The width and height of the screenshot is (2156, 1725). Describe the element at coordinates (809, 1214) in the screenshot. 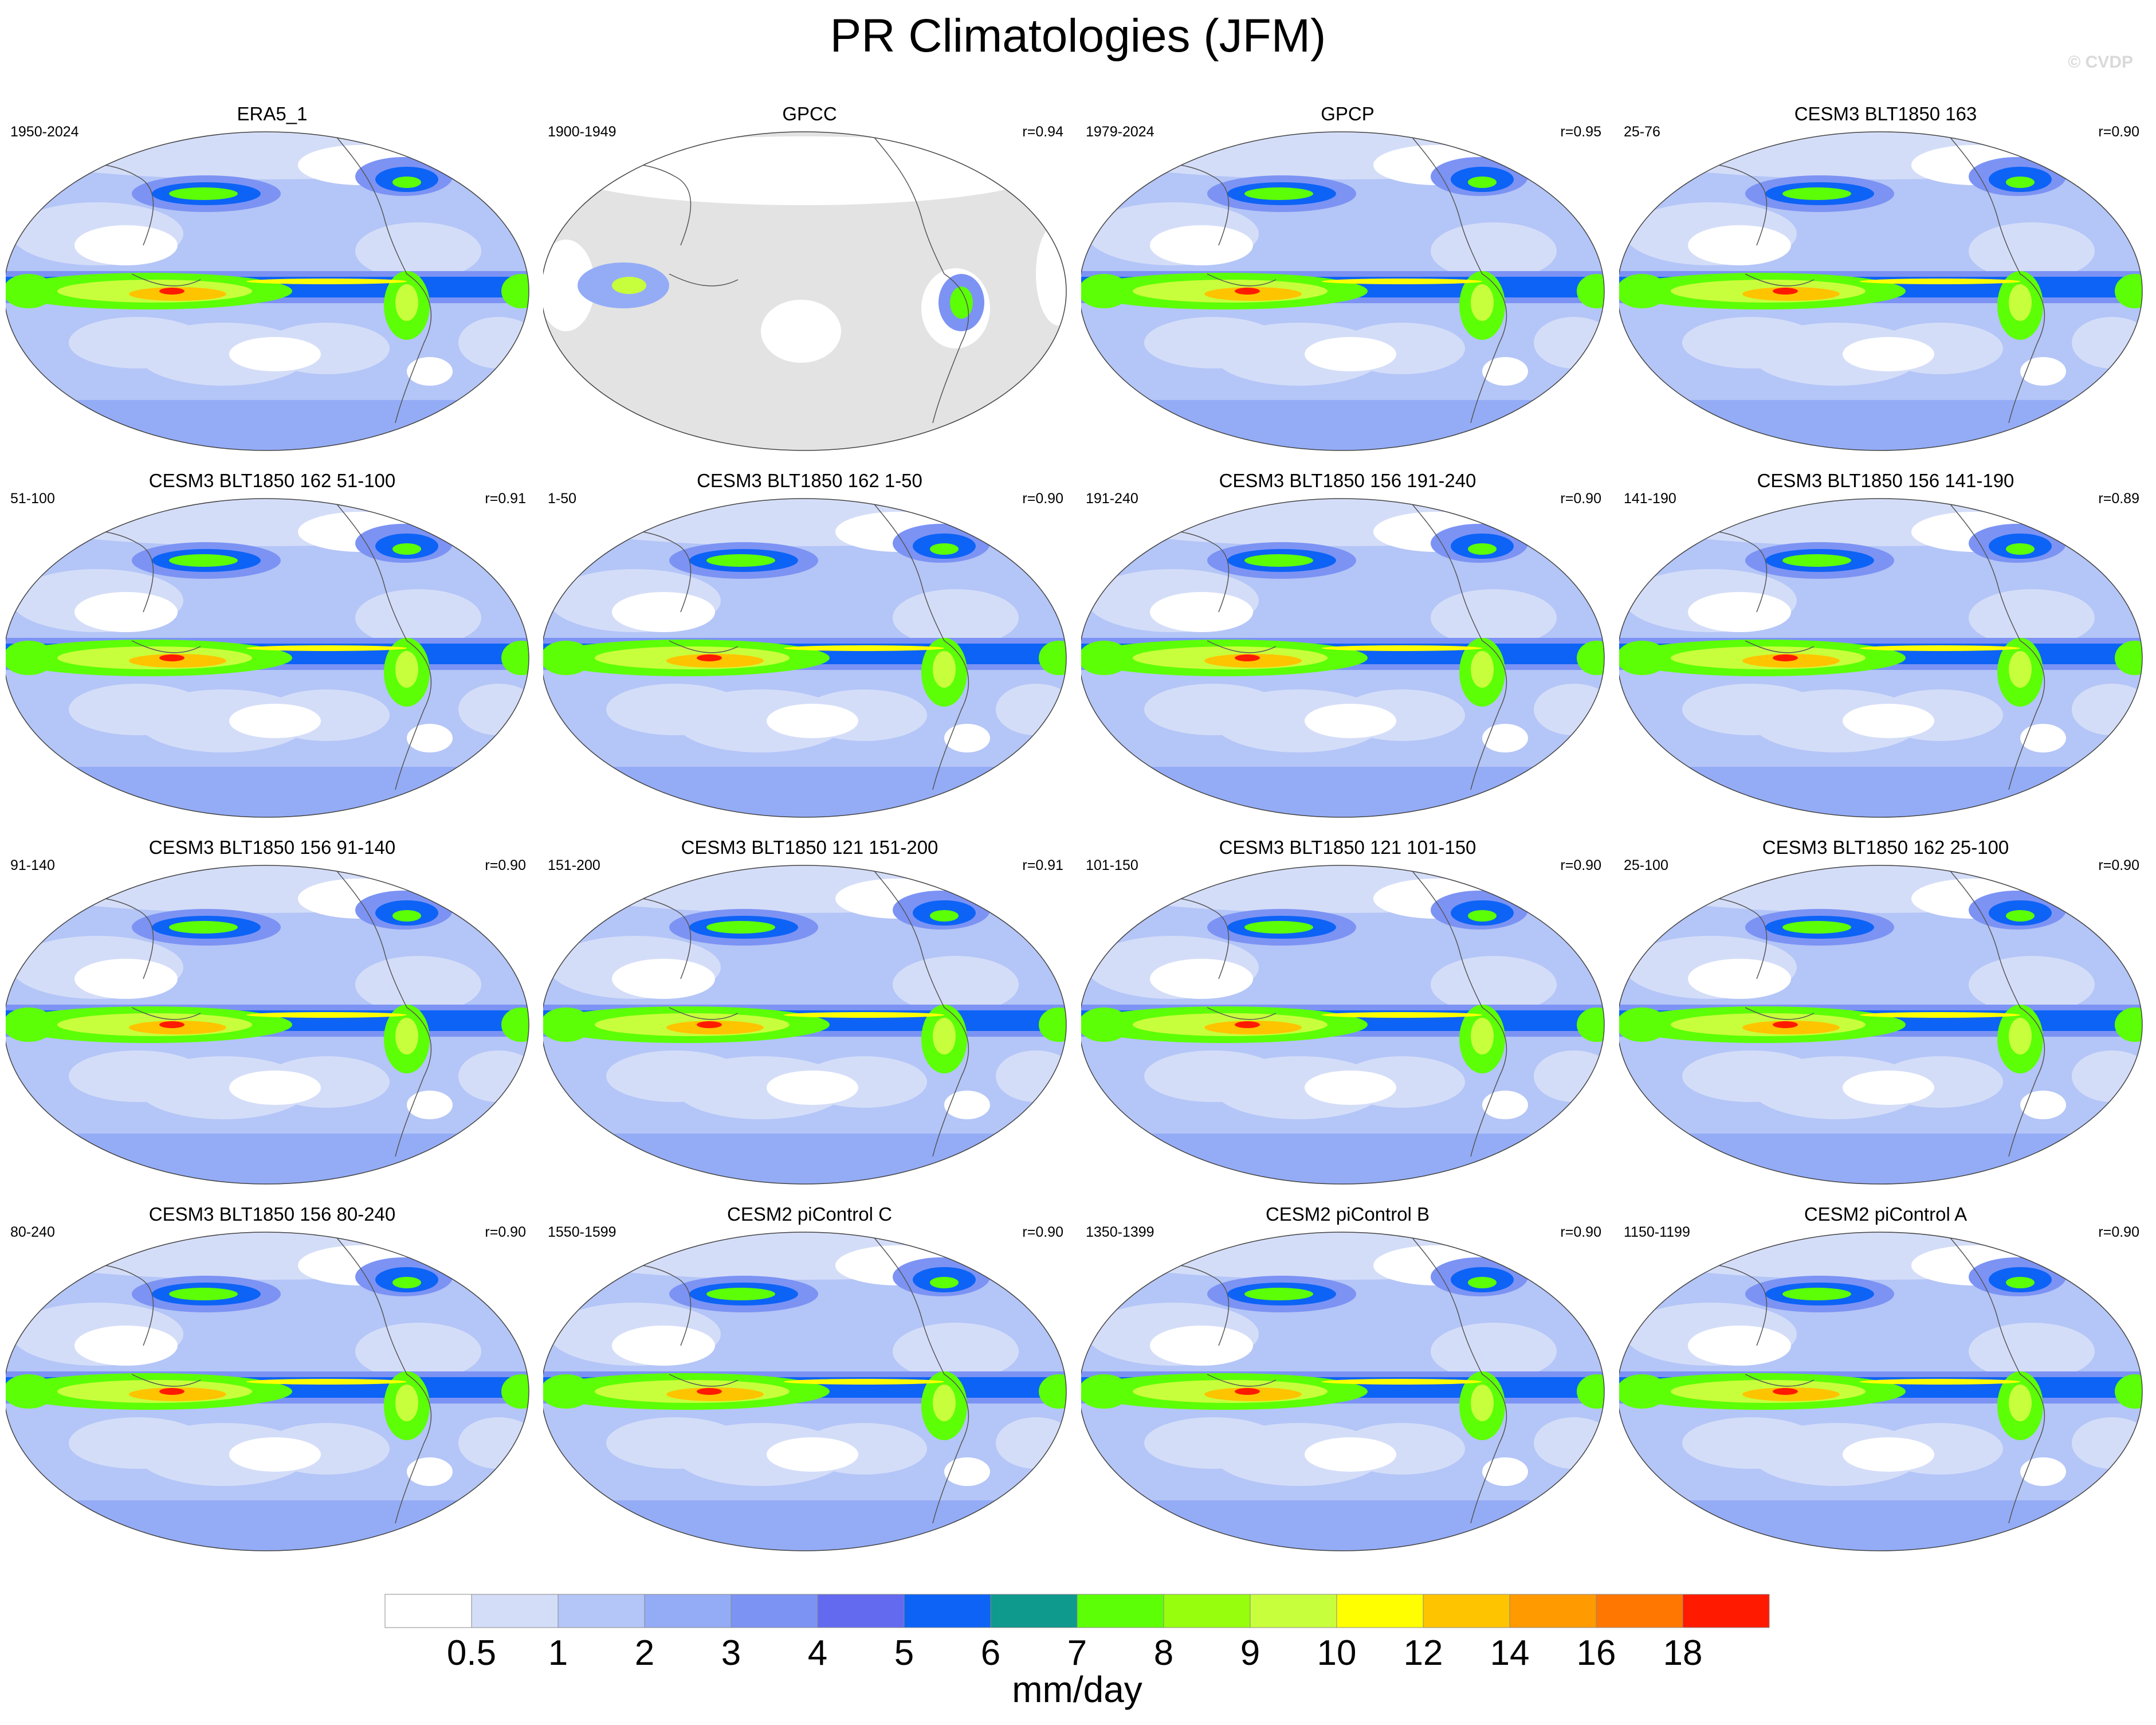

I see `panel-title: CESM2 piControl C` at that location.